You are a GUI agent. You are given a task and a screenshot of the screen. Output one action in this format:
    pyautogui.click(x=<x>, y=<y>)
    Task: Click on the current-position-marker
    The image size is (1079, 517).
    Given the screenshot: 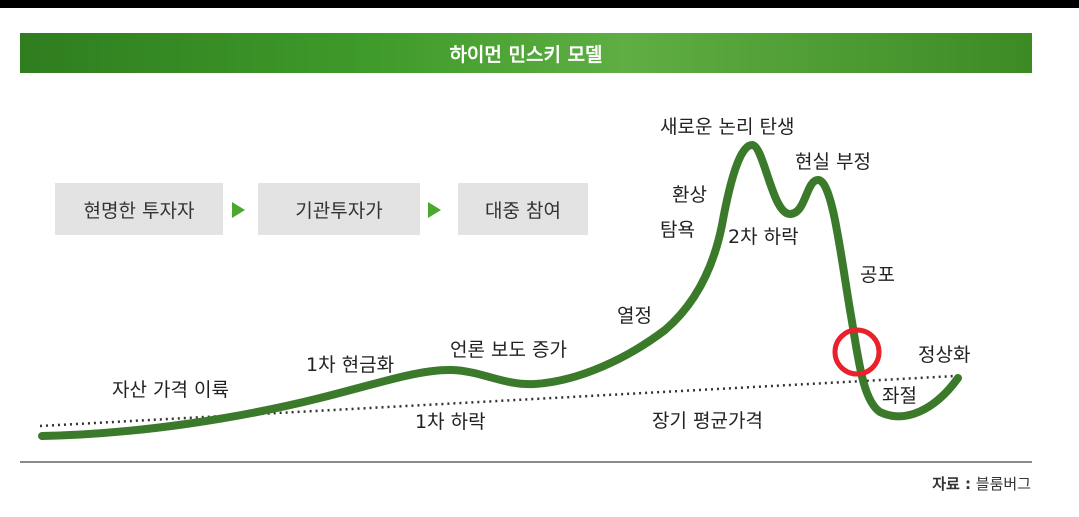 What is the action you would take?
    pyautogui.click(x=857, y=352)
    